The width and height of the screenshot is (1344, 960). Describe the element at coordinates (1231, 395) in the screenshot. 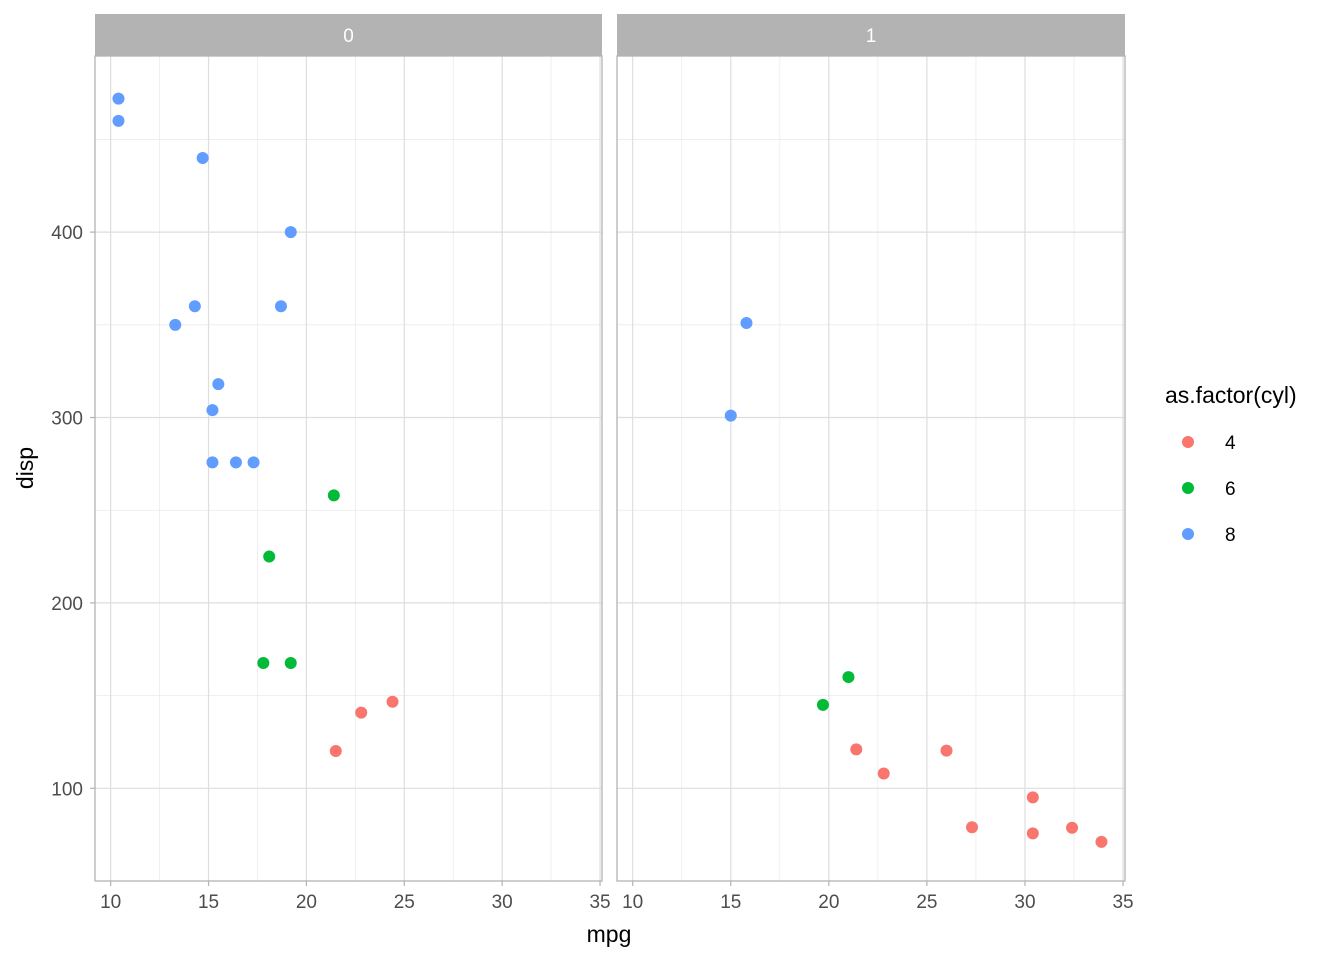

I see `legend-title: as.factor(cyl)` at that location.